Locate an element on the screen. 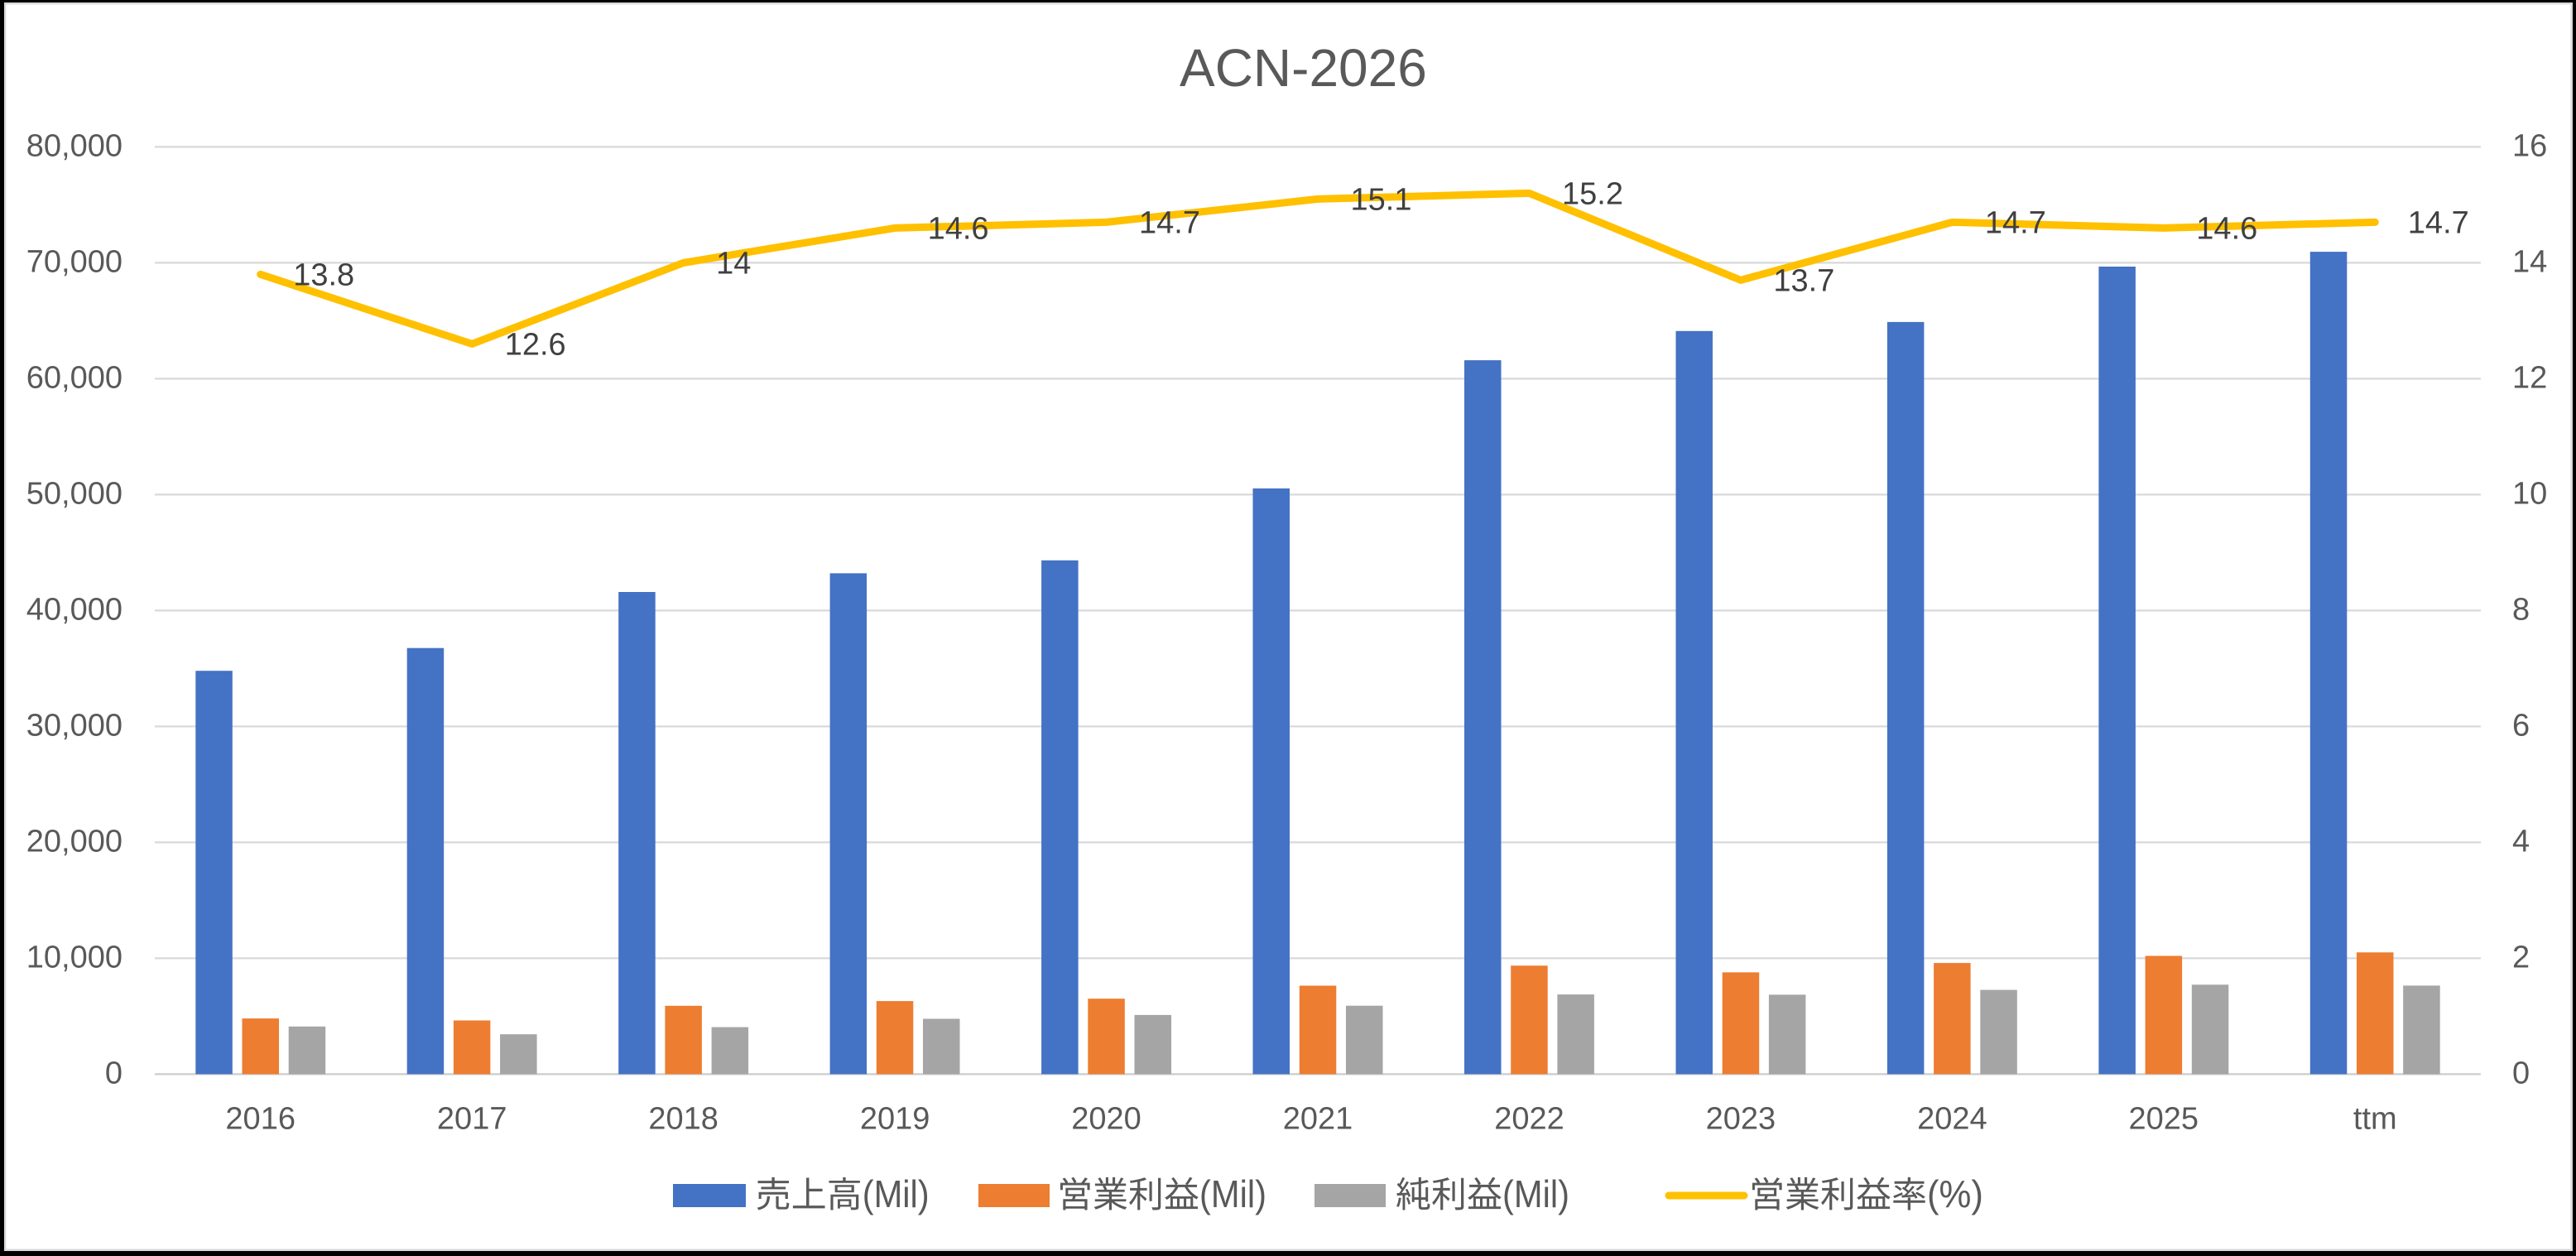 This screenshot has width=2576, height=1256. svg-text: 12.6 is located at coordinates (535, 344).